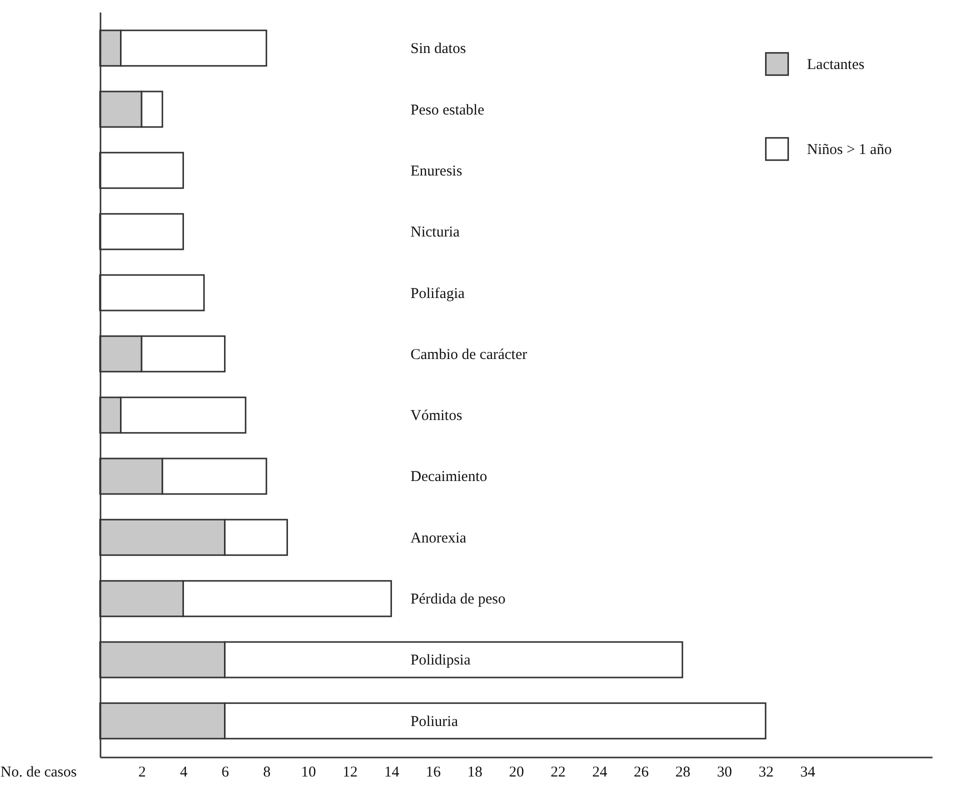 The image size is (954, 786). I want to click on y-tick-label: Cambio de carácter, so click(469, 354).